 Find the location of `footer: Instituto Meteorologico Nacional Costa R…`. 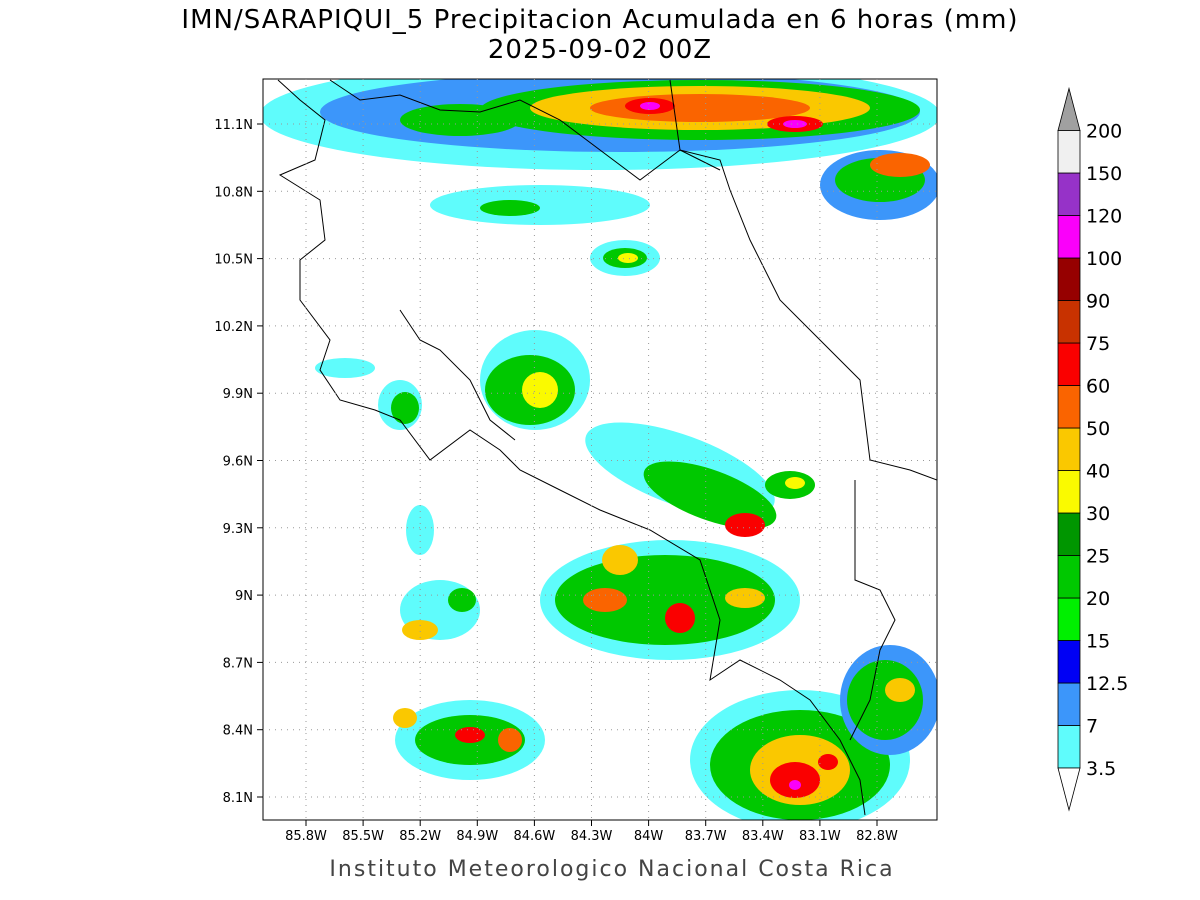

footer: Instituto Meteorologico Nacional Costa R… is located at coordinates (611, 869).